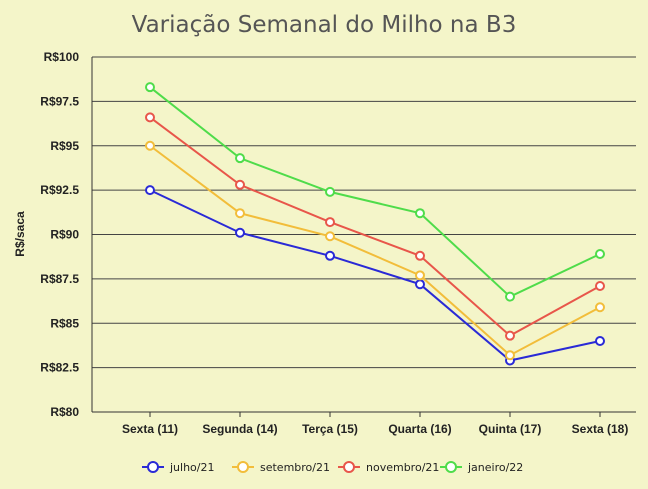  What do you see at coordinates (150, 429) in the screenshot?
I see `x-tick-label: Sexta (11)` at bounding box center [150, 429].